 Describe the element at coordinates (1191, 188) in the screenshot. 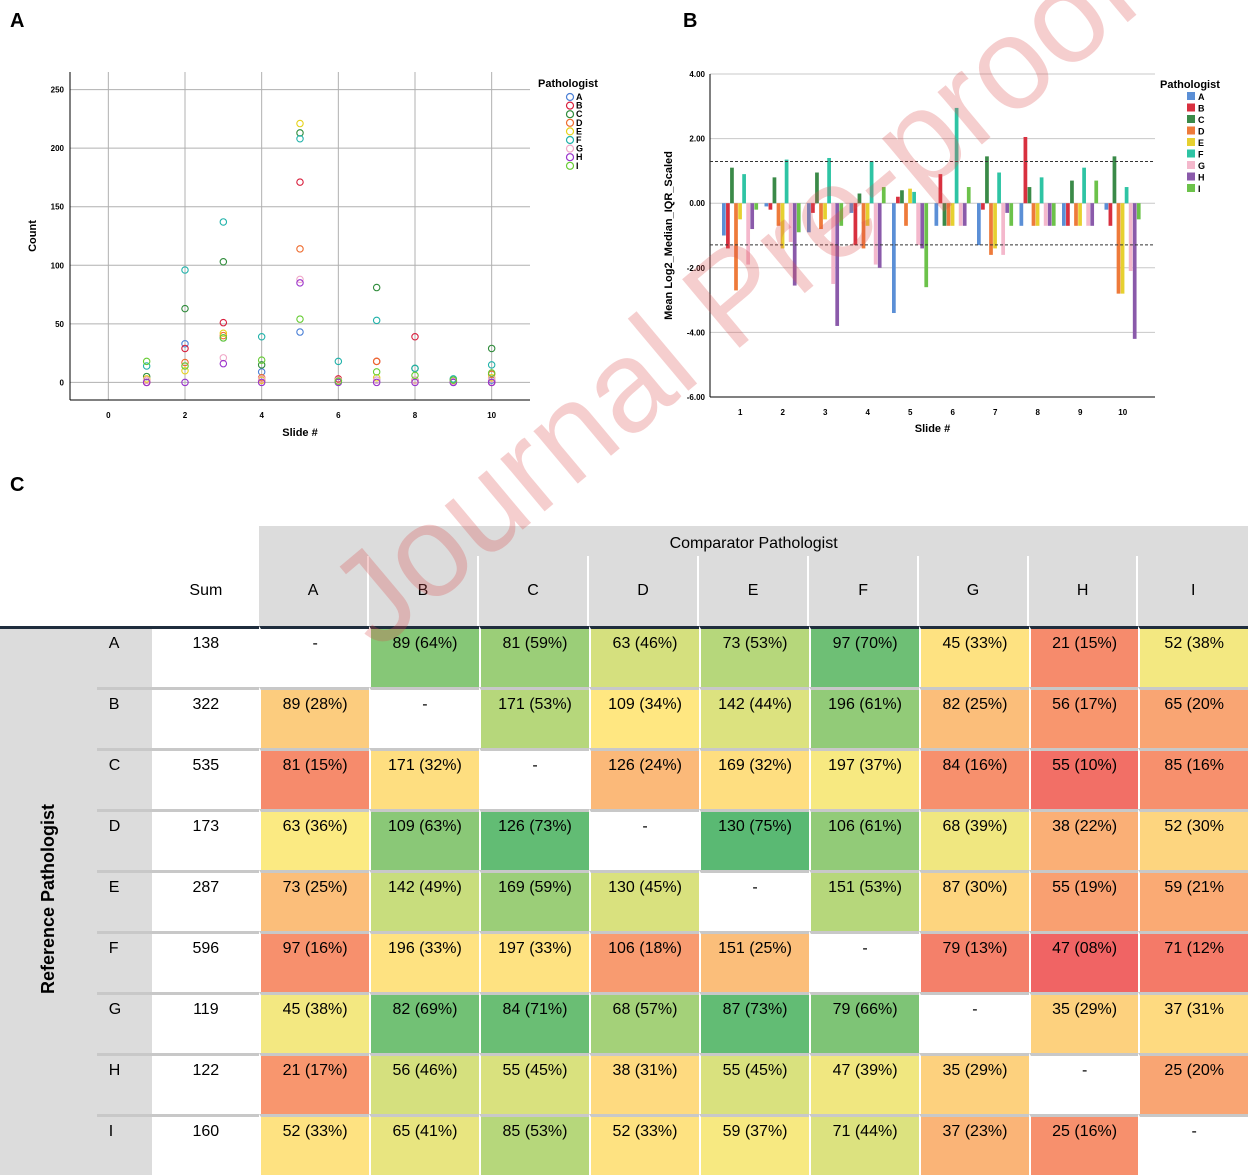

I see `legend-swatch-i` at that location.